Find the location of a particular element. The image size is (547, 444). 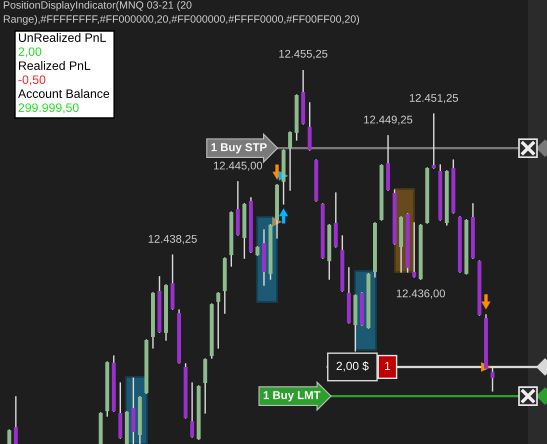

chart-subtitle: Range),#FFFFFFFF,#FF000000,20,#FF000000,#FFFF0000,#FF00FF00,20) is located at coordinates (182, 20).